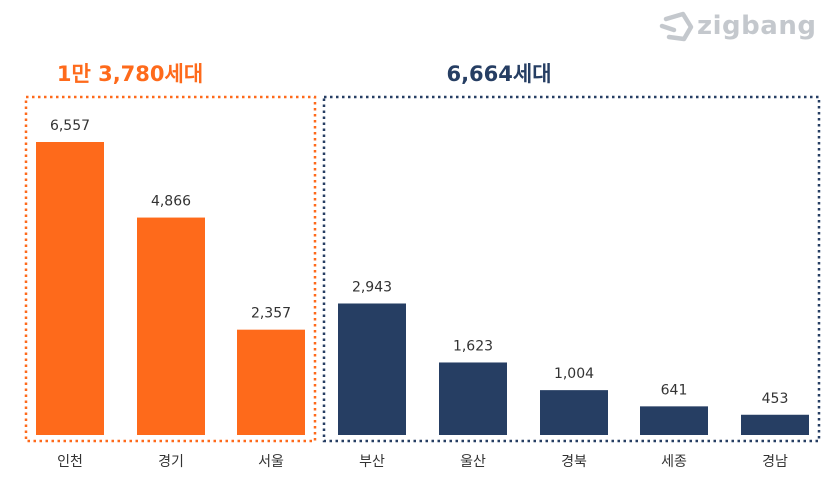 The image size is (830, 491). What do you see at coordinates (674, 462) in the screenshot?
I see `category-label-7: 세종` at bounding box center [674, 462].